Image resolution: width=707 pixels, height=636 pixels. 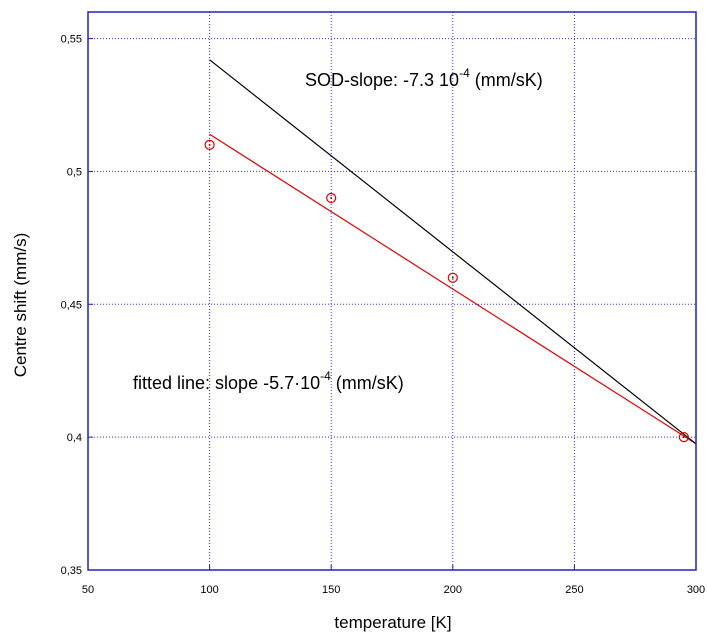 What do you see at coordinates (88, 590) in the screenshot?
I see `x-tick-label: 50` at bounding box center [88, 590].